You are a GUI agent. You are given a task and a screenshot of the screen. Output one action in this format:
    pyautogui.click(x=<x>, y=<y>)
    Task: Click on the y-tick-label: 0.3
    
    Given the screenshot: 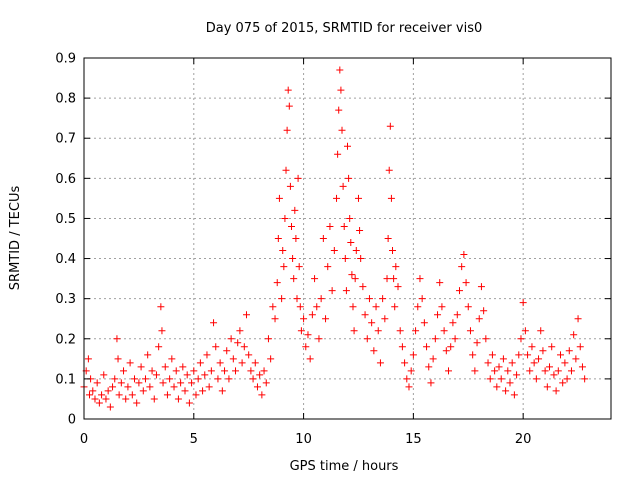 What is the action you would take?
    pyautogui.click(x=65, y=299)
    